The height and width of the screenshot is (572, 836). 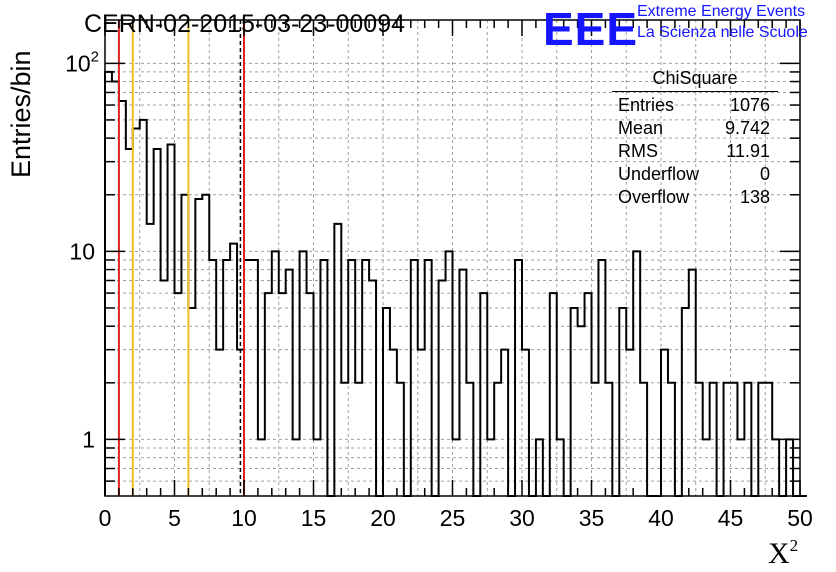 I want to click on x-tick-label: 40, so click(x=661, y=518).